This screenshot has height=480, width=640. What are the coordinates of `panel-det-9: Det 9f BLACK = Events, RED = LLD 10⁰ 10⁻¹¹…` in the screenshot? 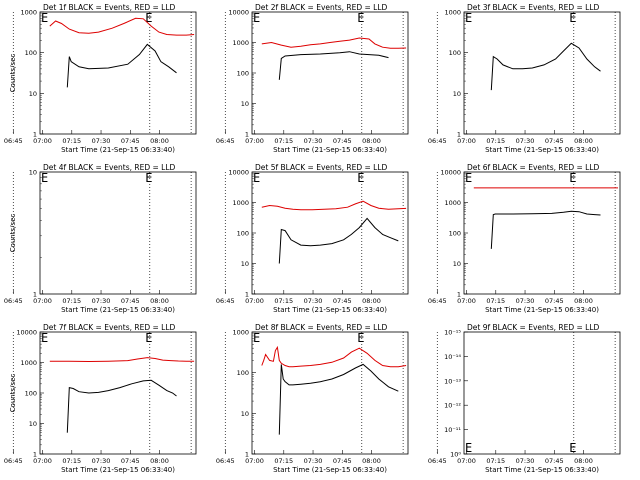 It's located at (524, 398).